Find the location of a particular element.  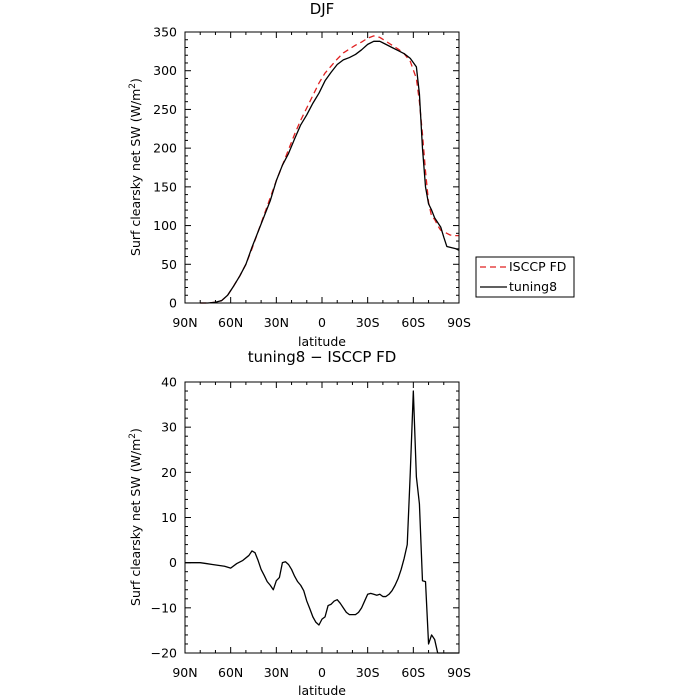

panel-1-y-axis-label-end: ) is located at coordinates (135, 80).